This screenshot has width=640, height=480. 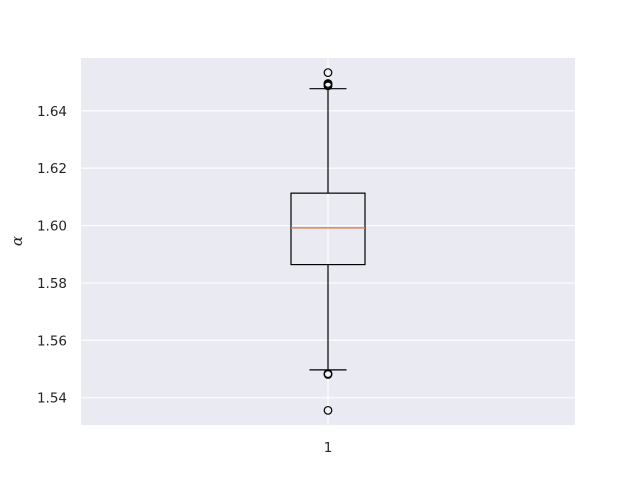 What do you see at coordinates (52, 112) in the screenshot?
I see `y-tick-label: 1.64` at bounding box center [52, 112].